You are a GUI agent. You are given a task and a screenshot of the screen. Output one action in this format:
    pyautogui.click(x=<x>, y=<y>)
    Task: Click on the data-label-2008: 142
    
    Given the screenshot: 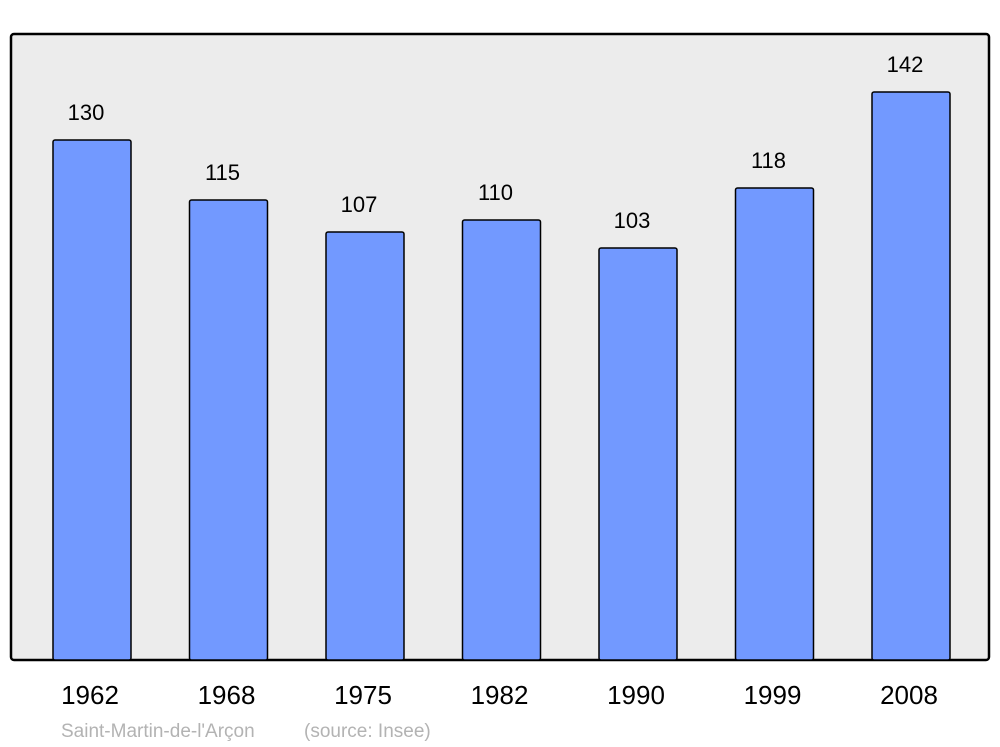 What is the action you would take?
    pyautogui.click(x=905, y=64)
    